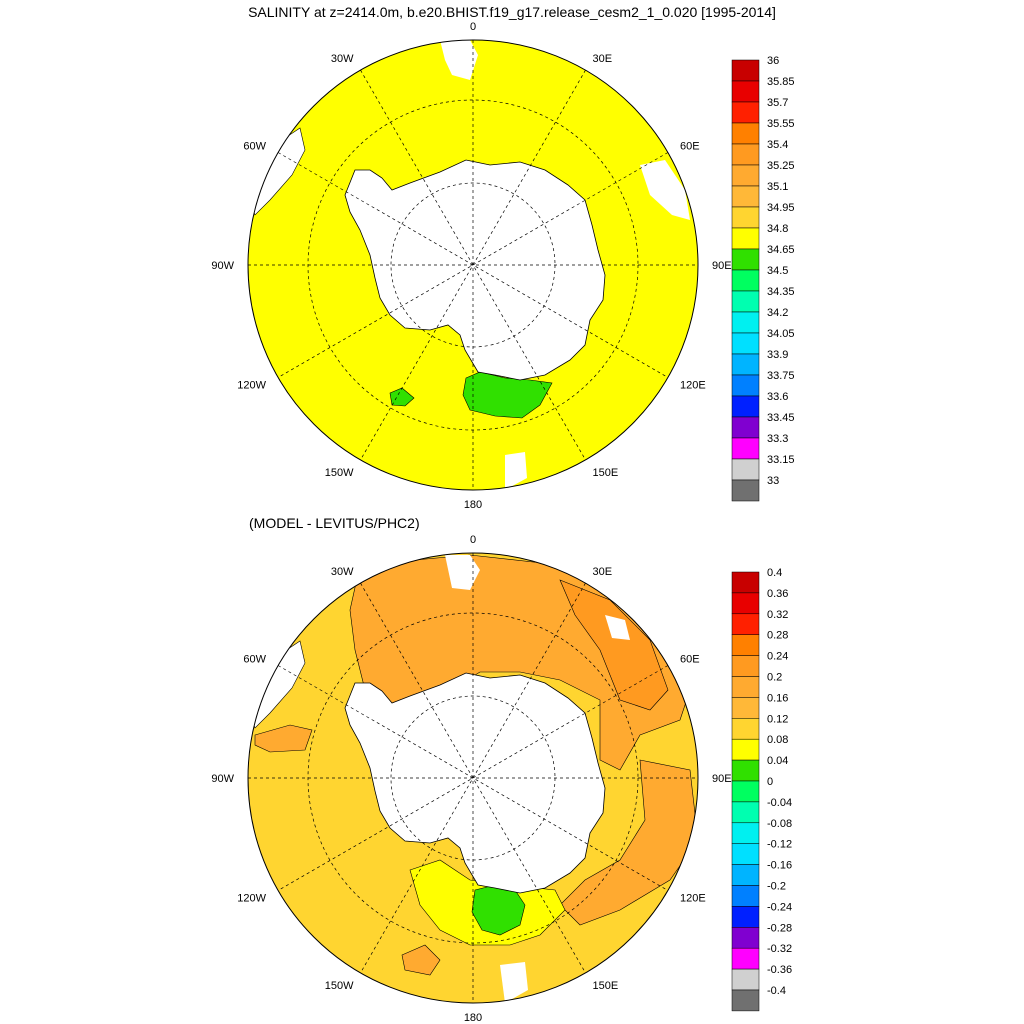 Image resolution: width=1024 pixels, height=1024 pixels. I want to click on difference-peak-bias-region, so click(614, 645).